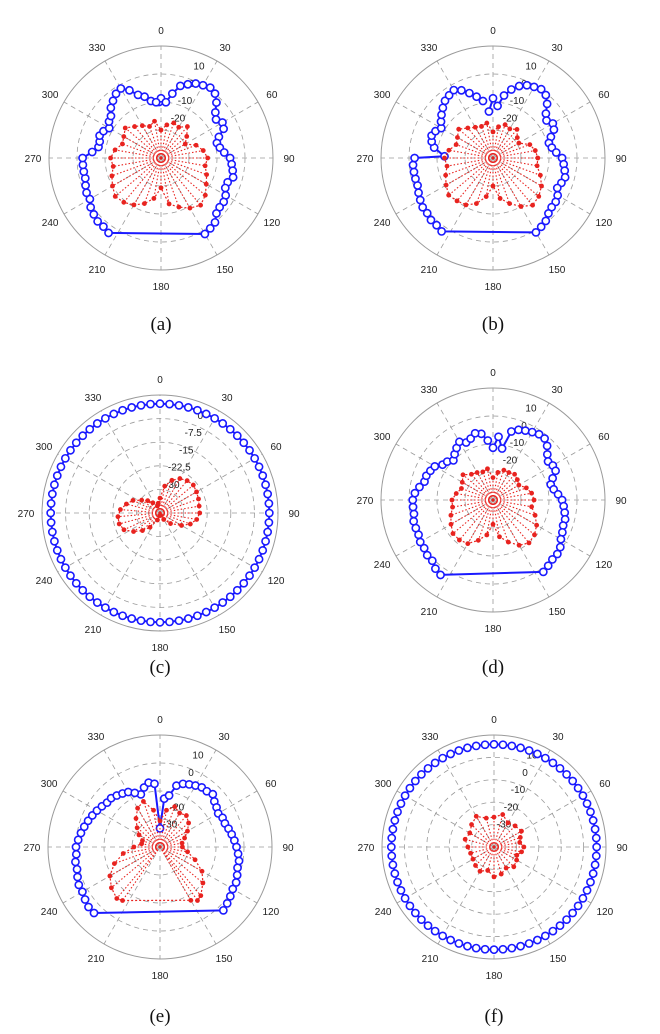 Image resolution: width=660 pixels, height=1034 pixels. What do you see at coordinates (383, 784) in the screenshot?
I see `angle-tick-label: 300` at bounding box center [383, 784].